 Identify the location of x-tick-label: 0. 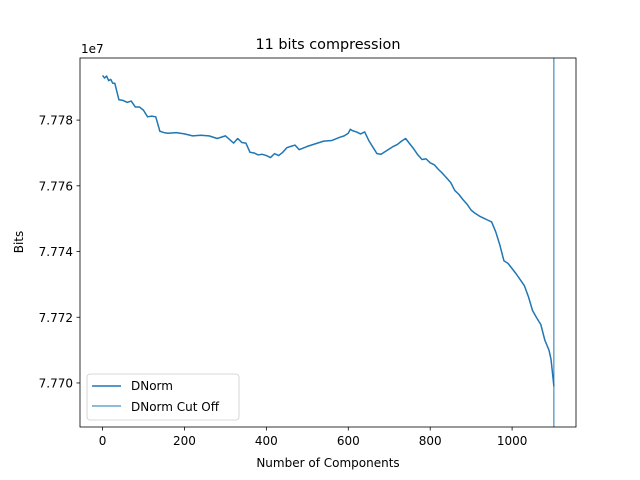
(103, 441).